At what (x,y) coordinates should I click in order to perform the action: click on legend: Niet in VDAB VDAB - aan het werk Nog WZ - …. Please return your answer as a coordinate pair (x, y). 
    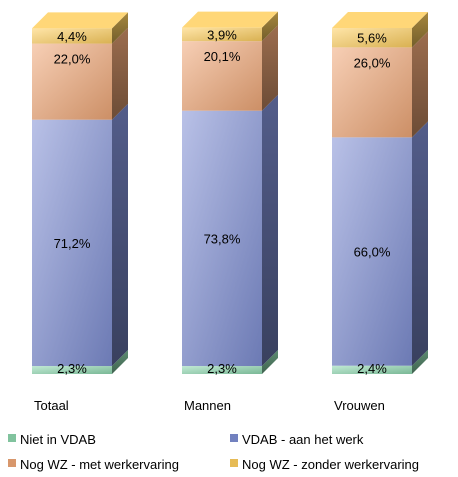
    Looking at the image, I should click on (213, 452).